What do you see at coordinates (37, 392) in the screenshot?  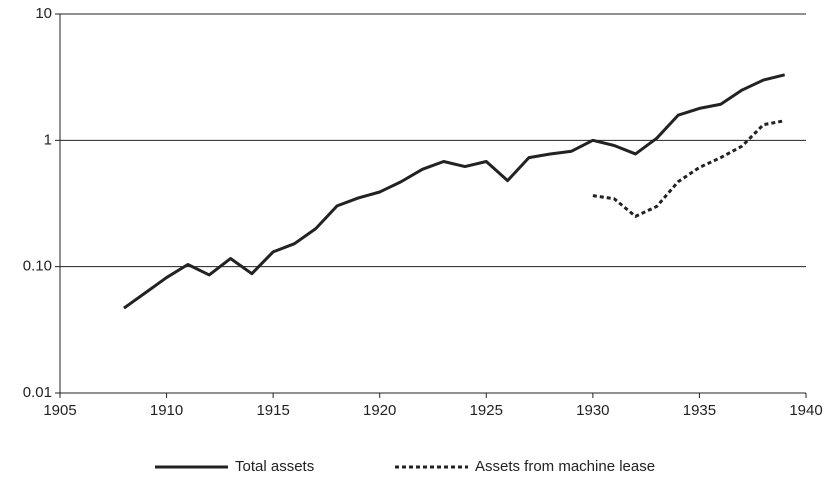 I see `y-tick-label: 0.01` at bounding box center [37, 392].